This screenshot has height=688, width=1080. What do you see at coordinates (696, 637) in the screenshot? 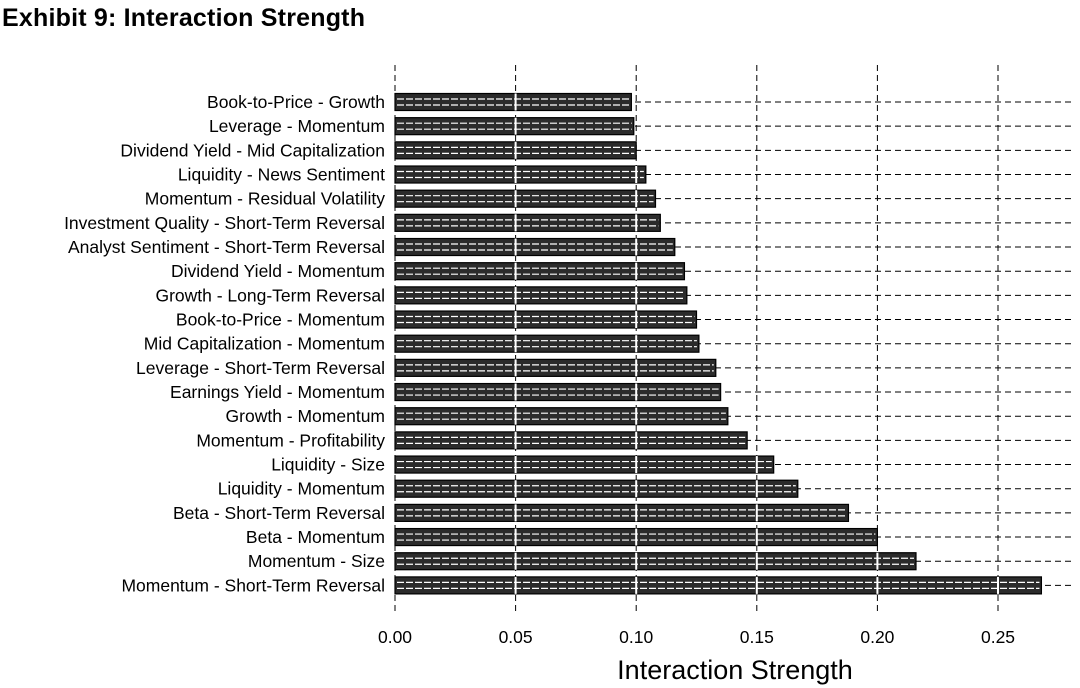
I see `x-axis-tick-labels: 0.00 0.05 0.10 0.15 0.20 0.25` at bounding box center [696, 637].